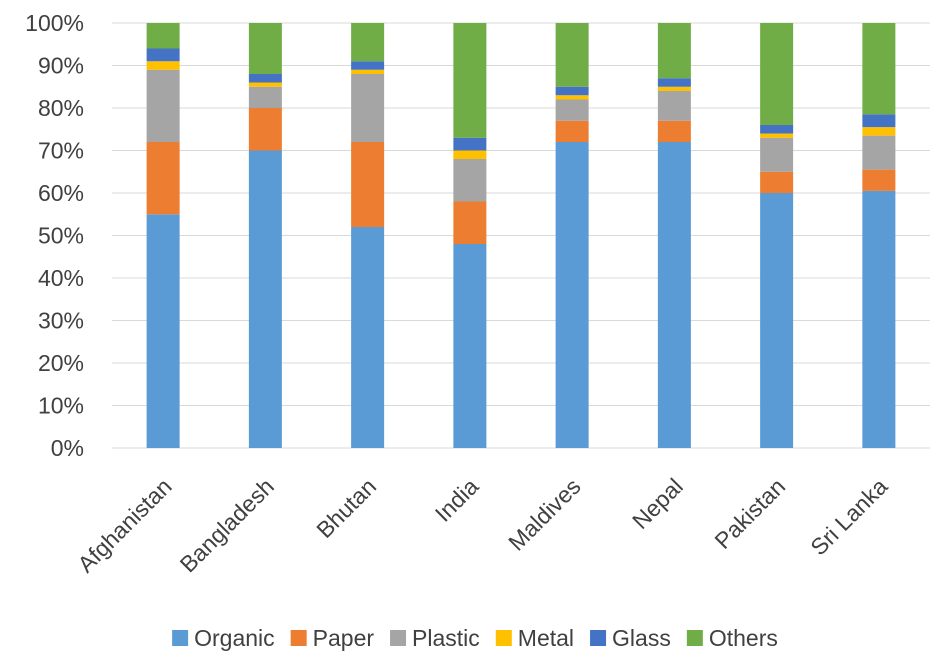  What do you see at coordinates (61, 236) in the screenshot?
I see `y-tick-label: 50%` at bounding box center [61, 236].